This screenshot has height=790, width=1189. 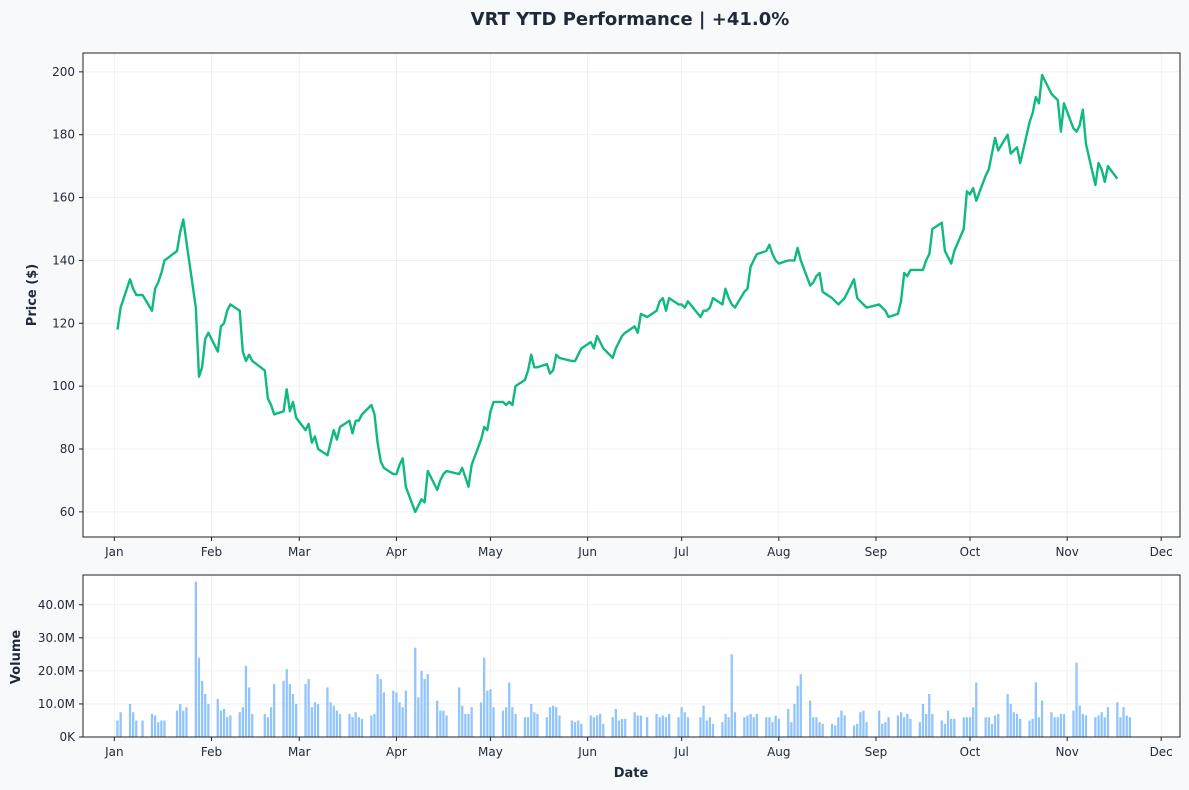 I want to click on volume-x-tick-label: Jul, so click(x=680, y=752).